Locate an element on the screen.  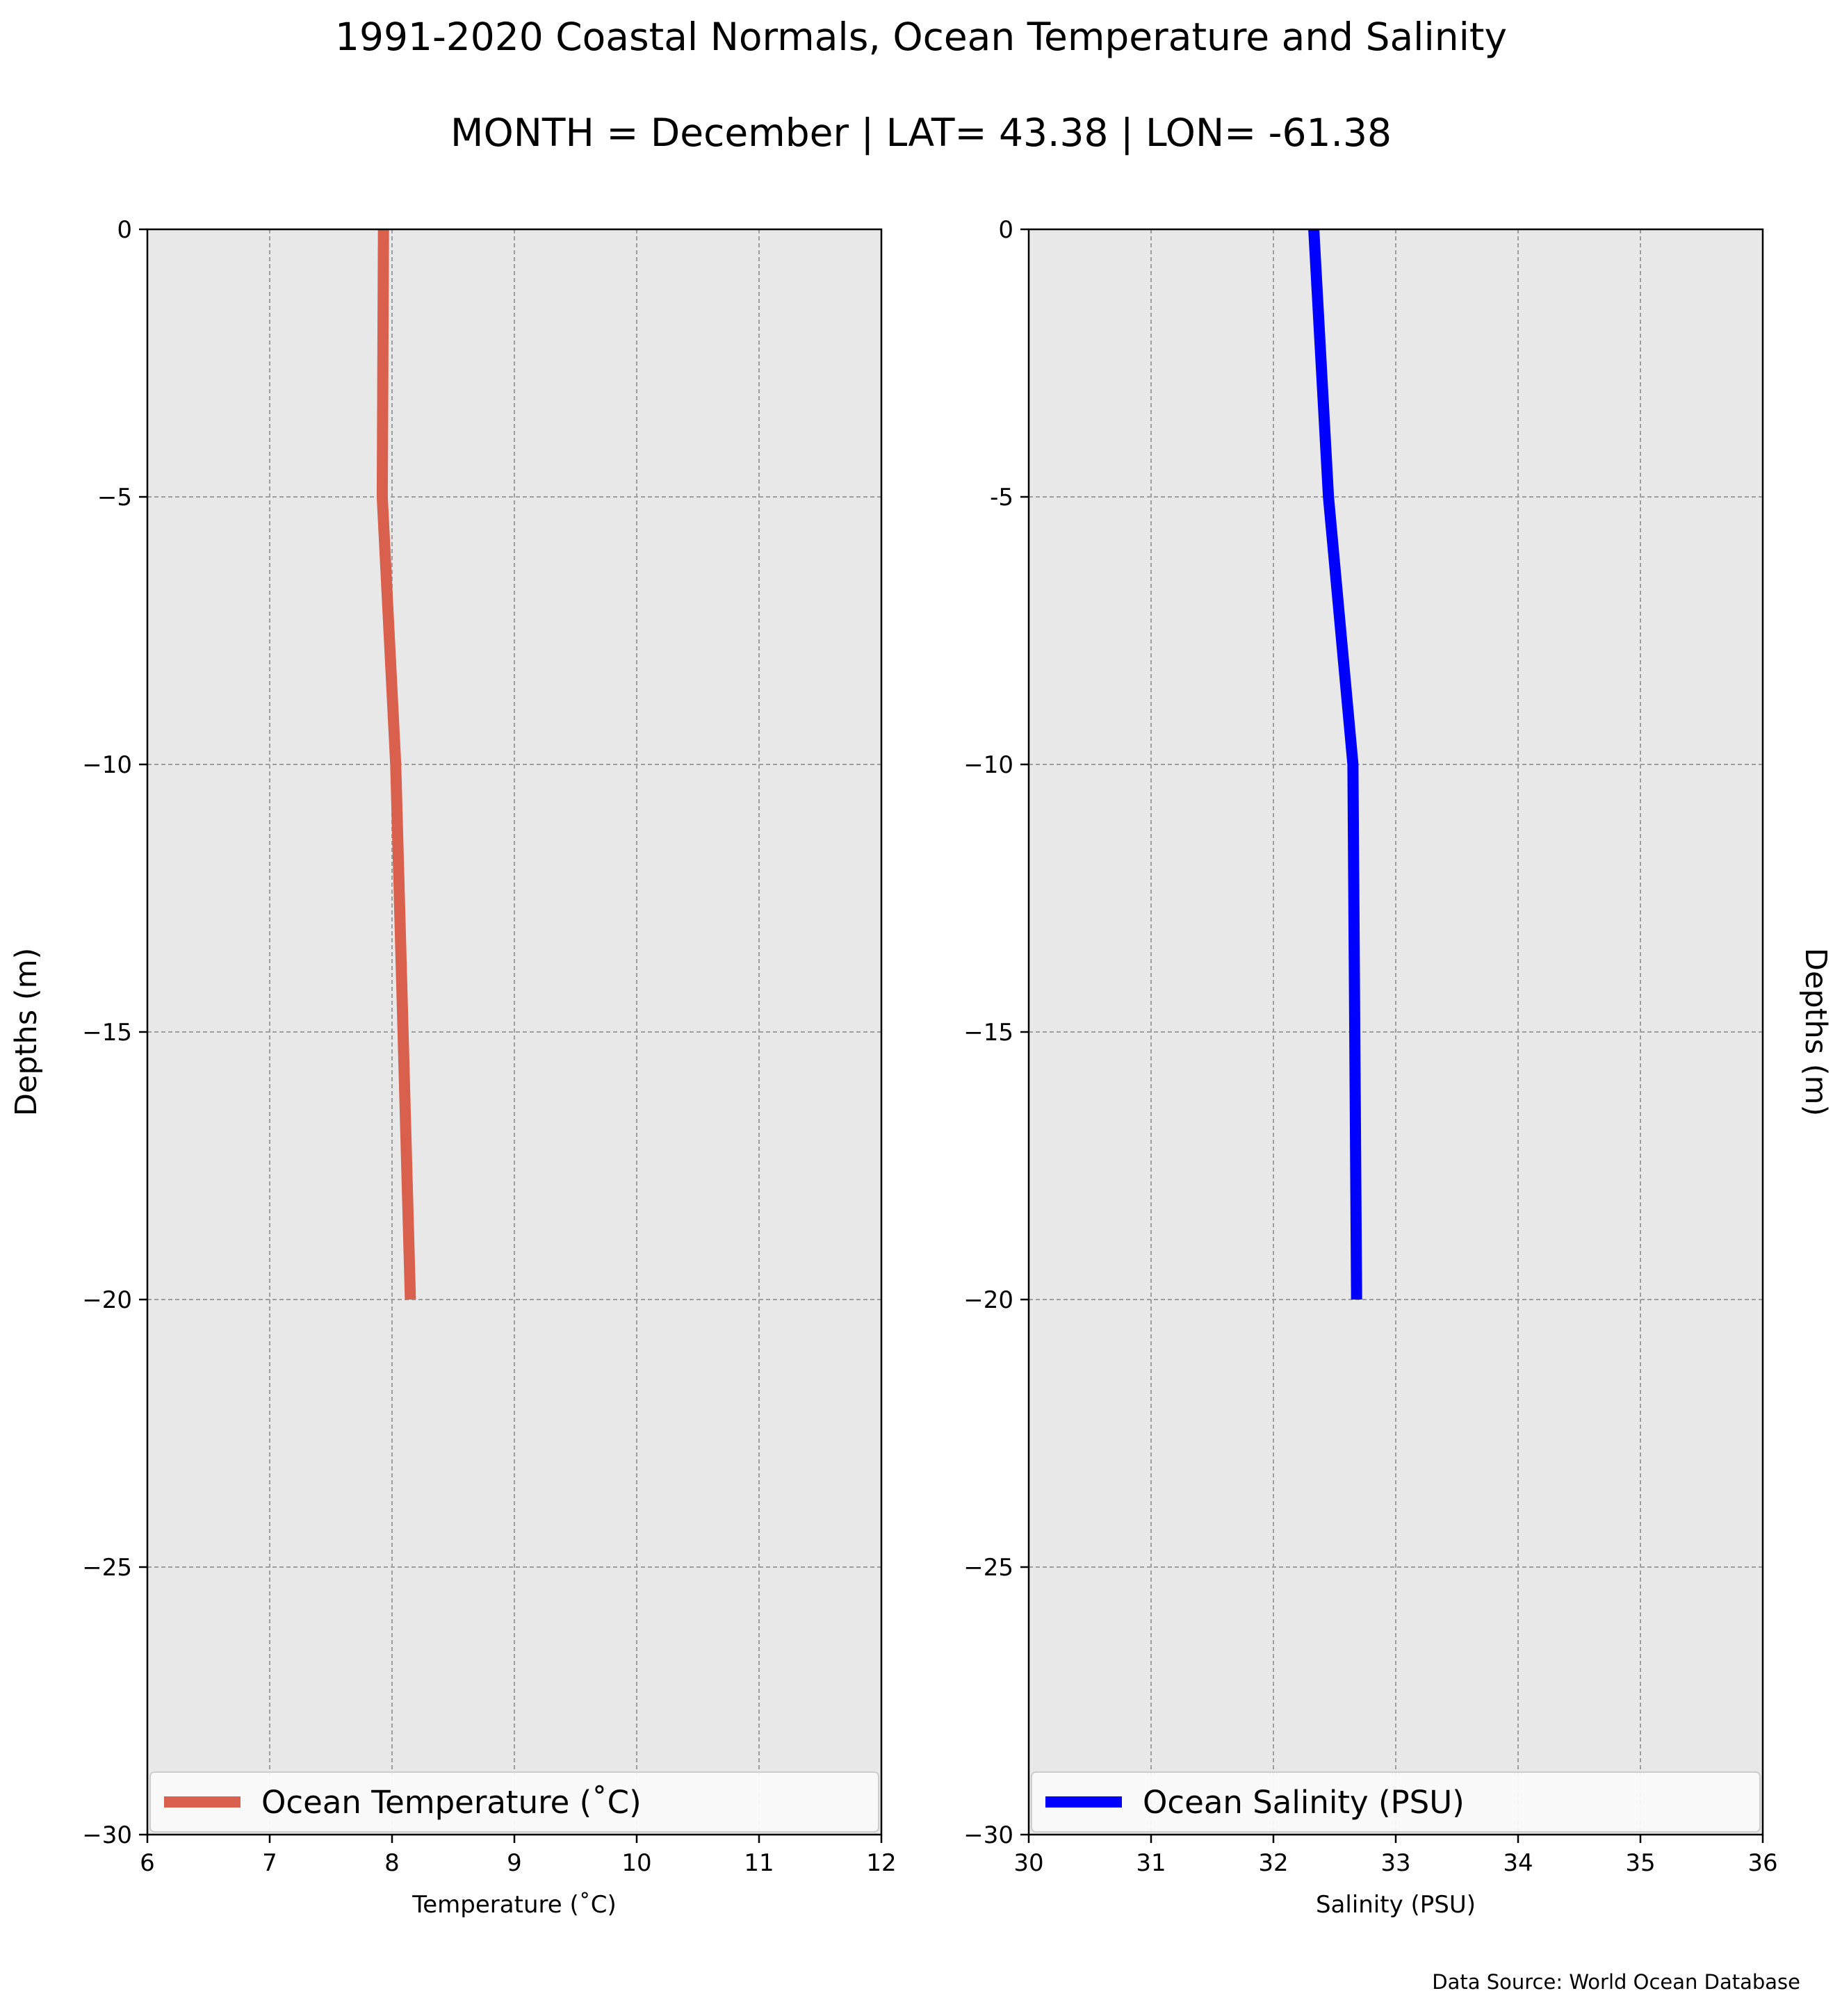
temperature-x-tick-label: 12 is located at coordinates (881, 1863).